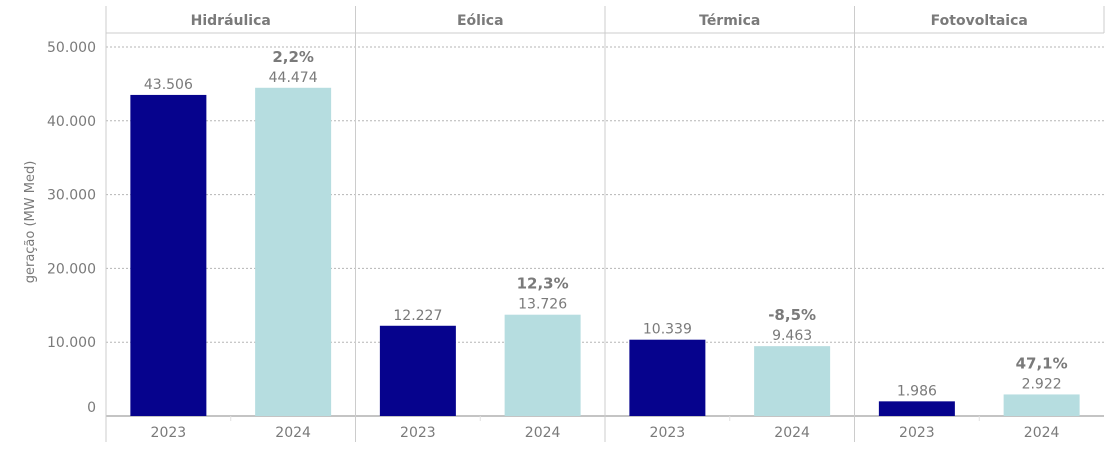 The image size is (1117, 454). I want to click on data-label: 44.474, so click(293, 78).